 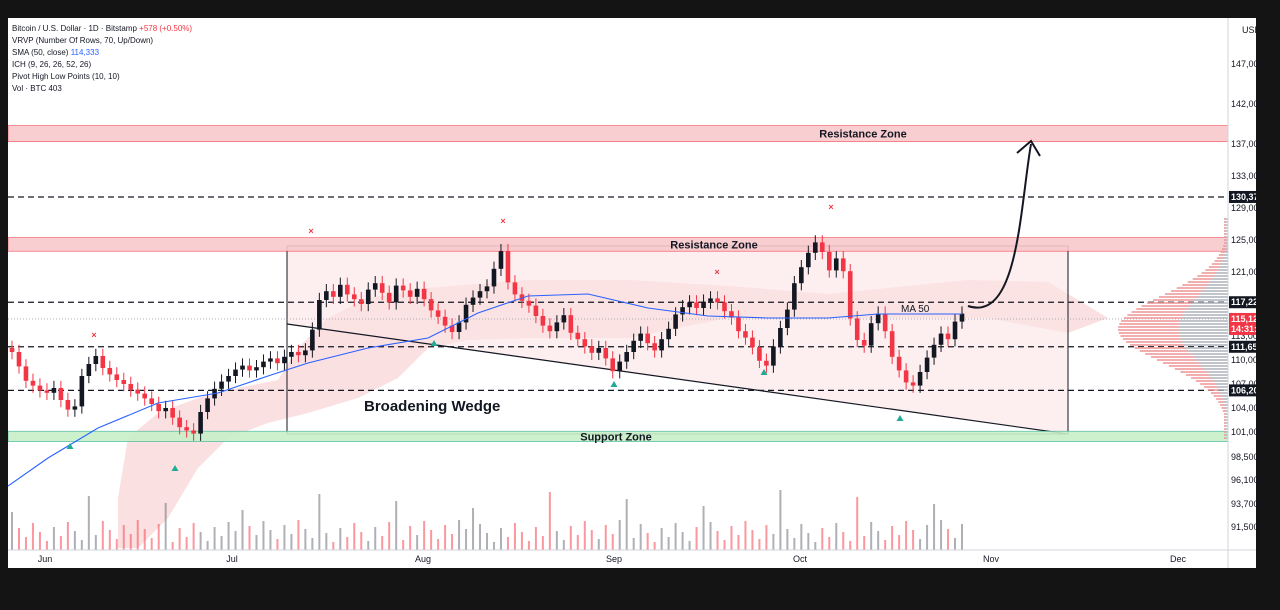 What do you see at coordinates (487, 520) in the screenshot?
I see `volume-group` at bounding box center [487, 520].